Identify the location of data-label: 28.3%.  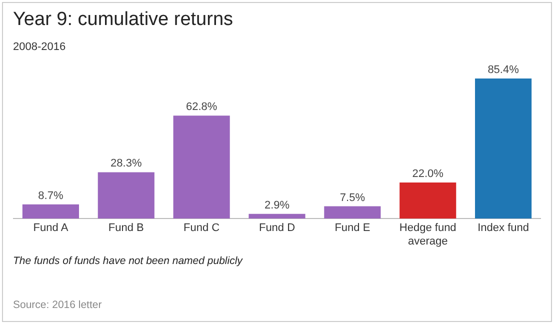
(126, 164).